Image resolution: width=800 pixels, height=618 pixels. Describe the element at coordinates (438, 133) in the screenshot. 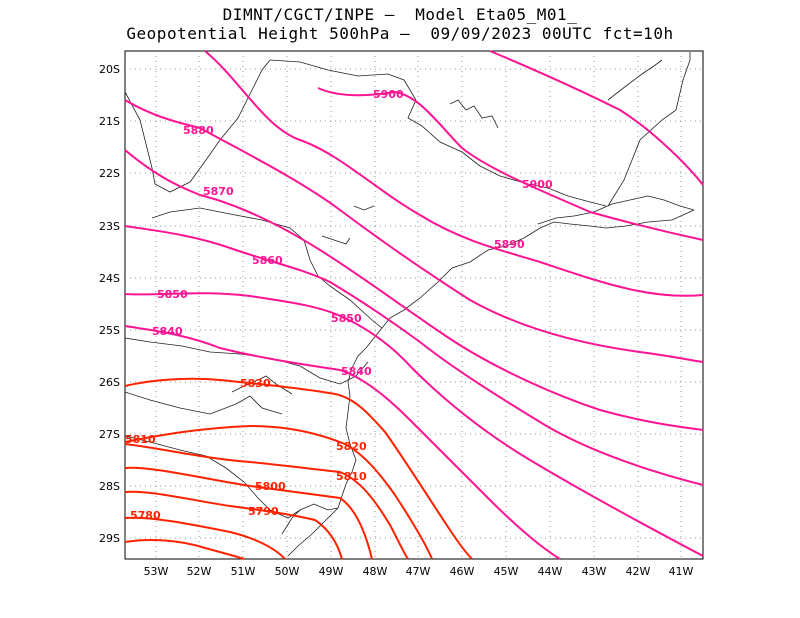

I see `state-border-sp-mg` at that location.